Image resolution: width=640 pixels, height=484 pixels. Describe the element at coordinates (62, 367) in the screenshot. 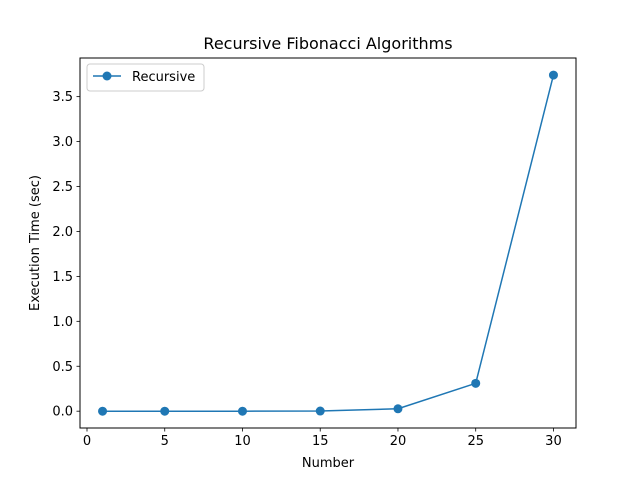

I see `y-tick-label: 0.5` at that location.